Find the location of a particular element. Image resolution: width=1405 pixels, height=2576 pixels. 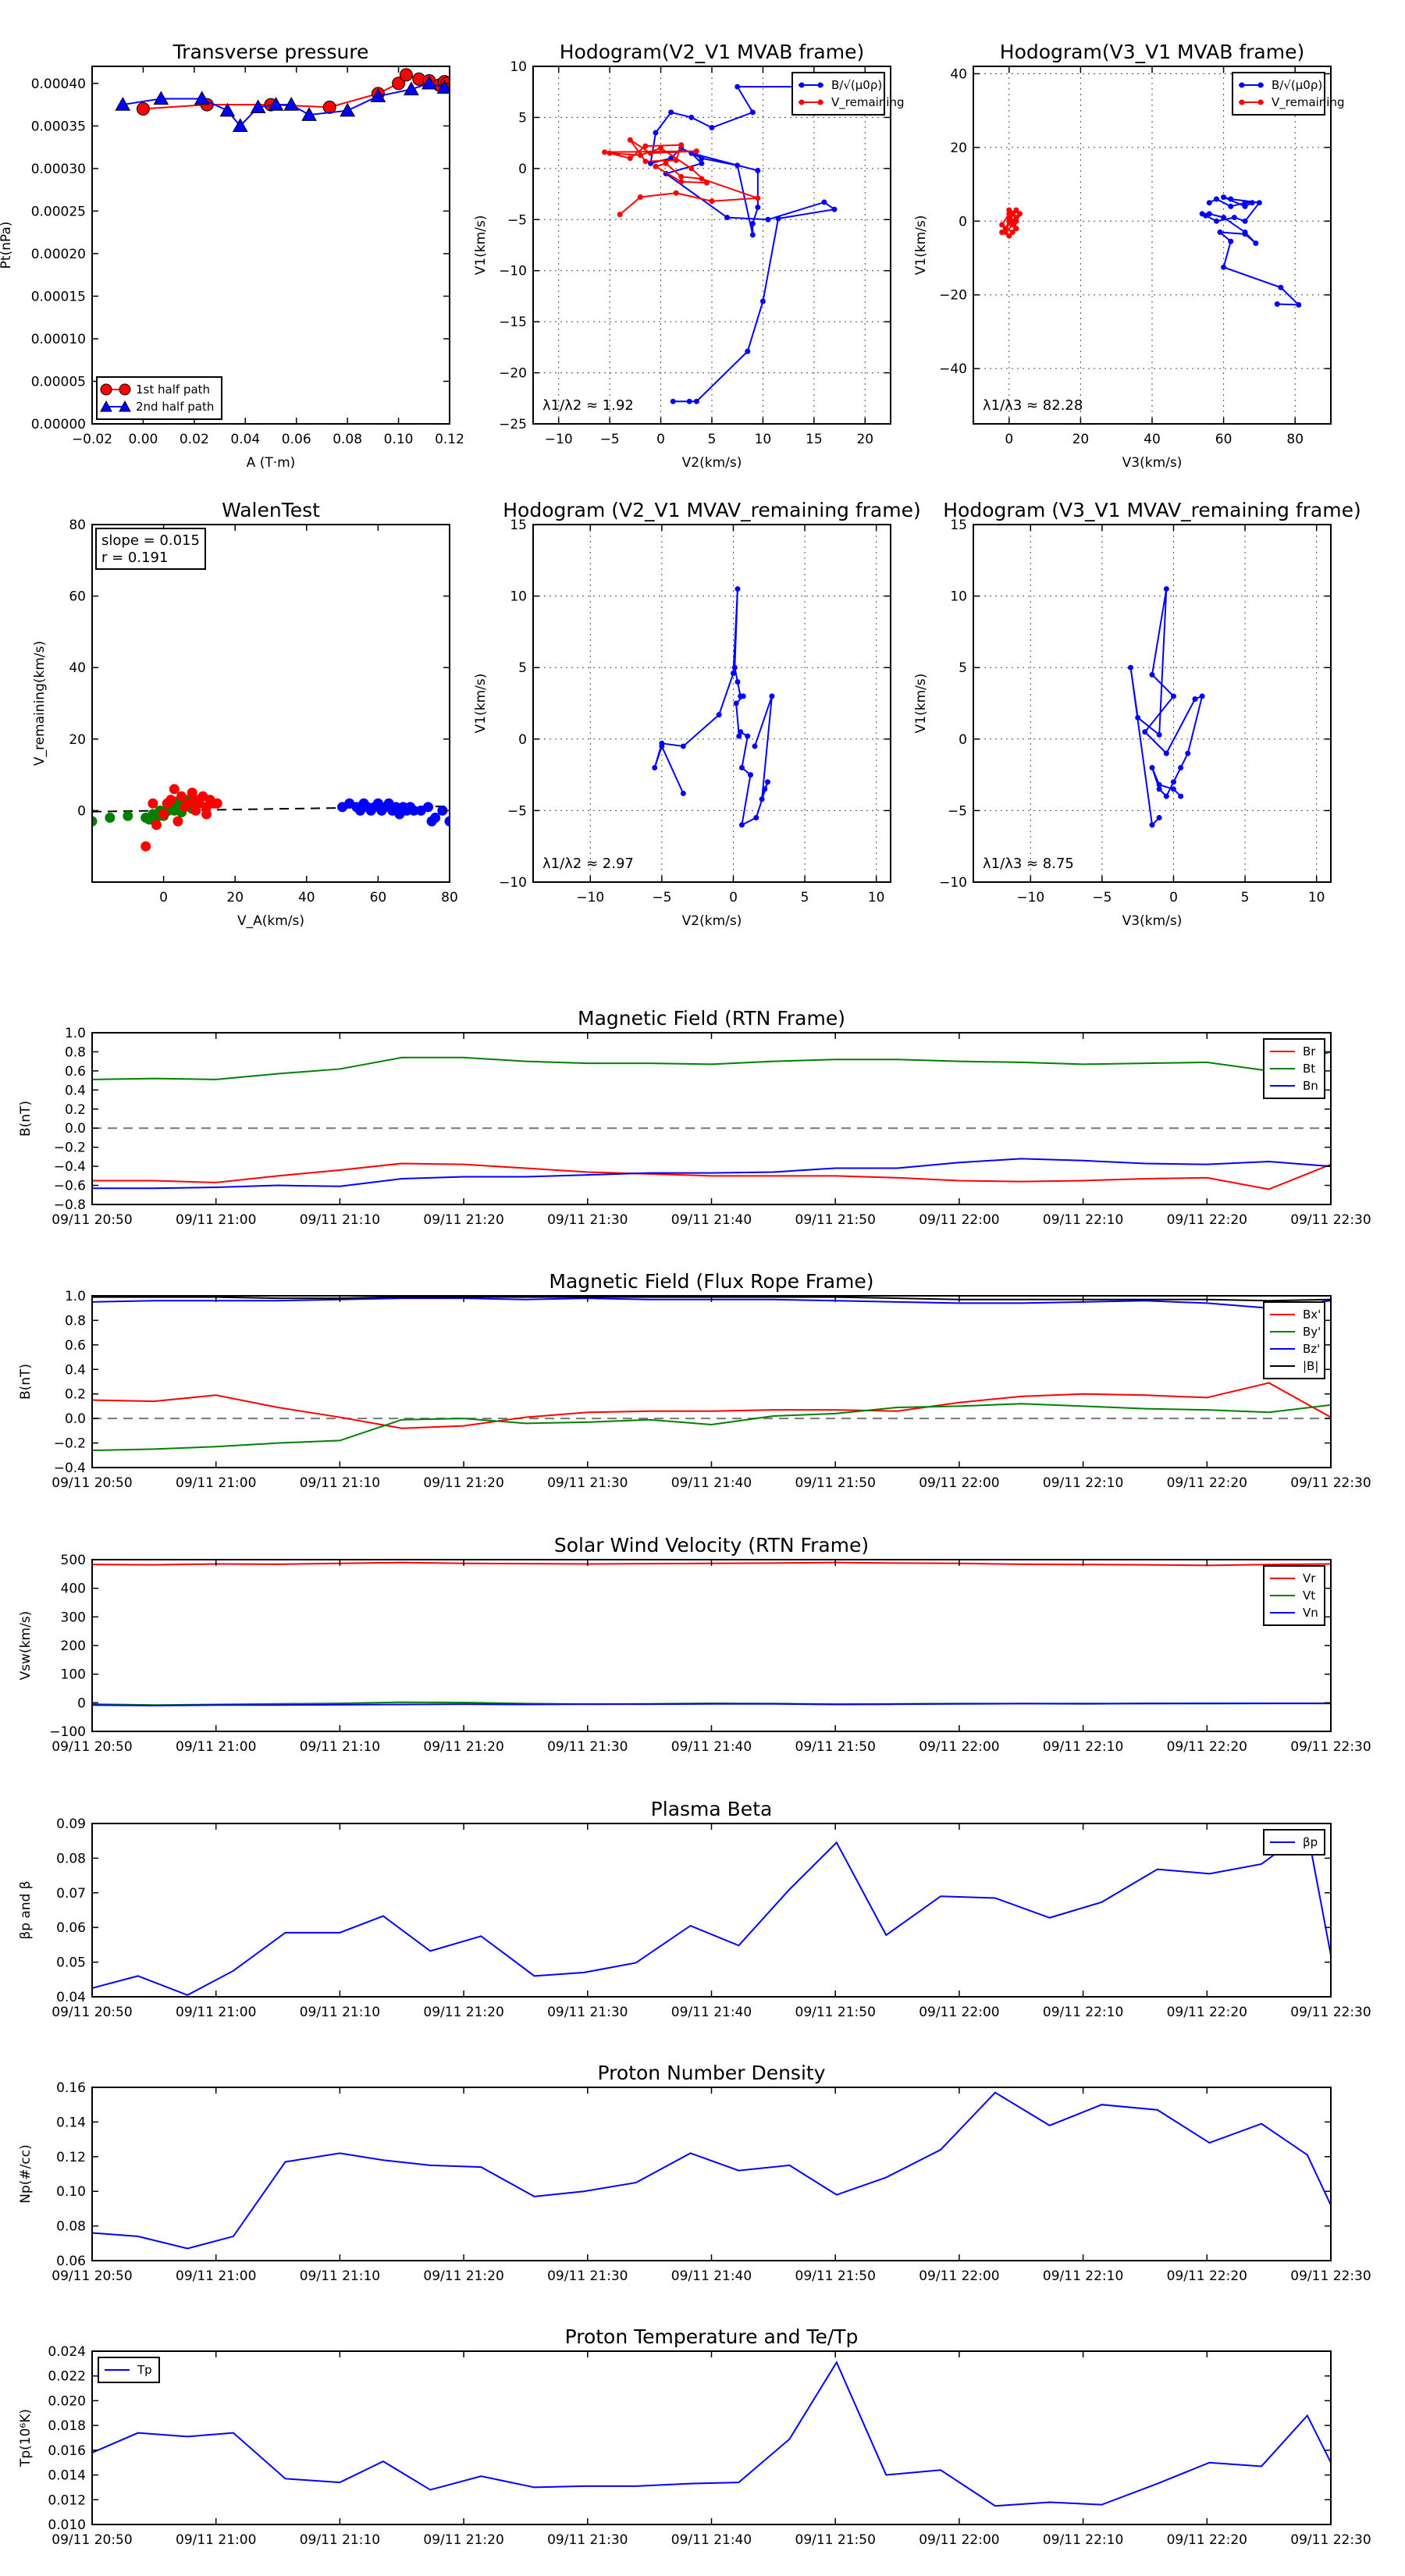

legend-label: Tp is located at coordinates (144, 2370).